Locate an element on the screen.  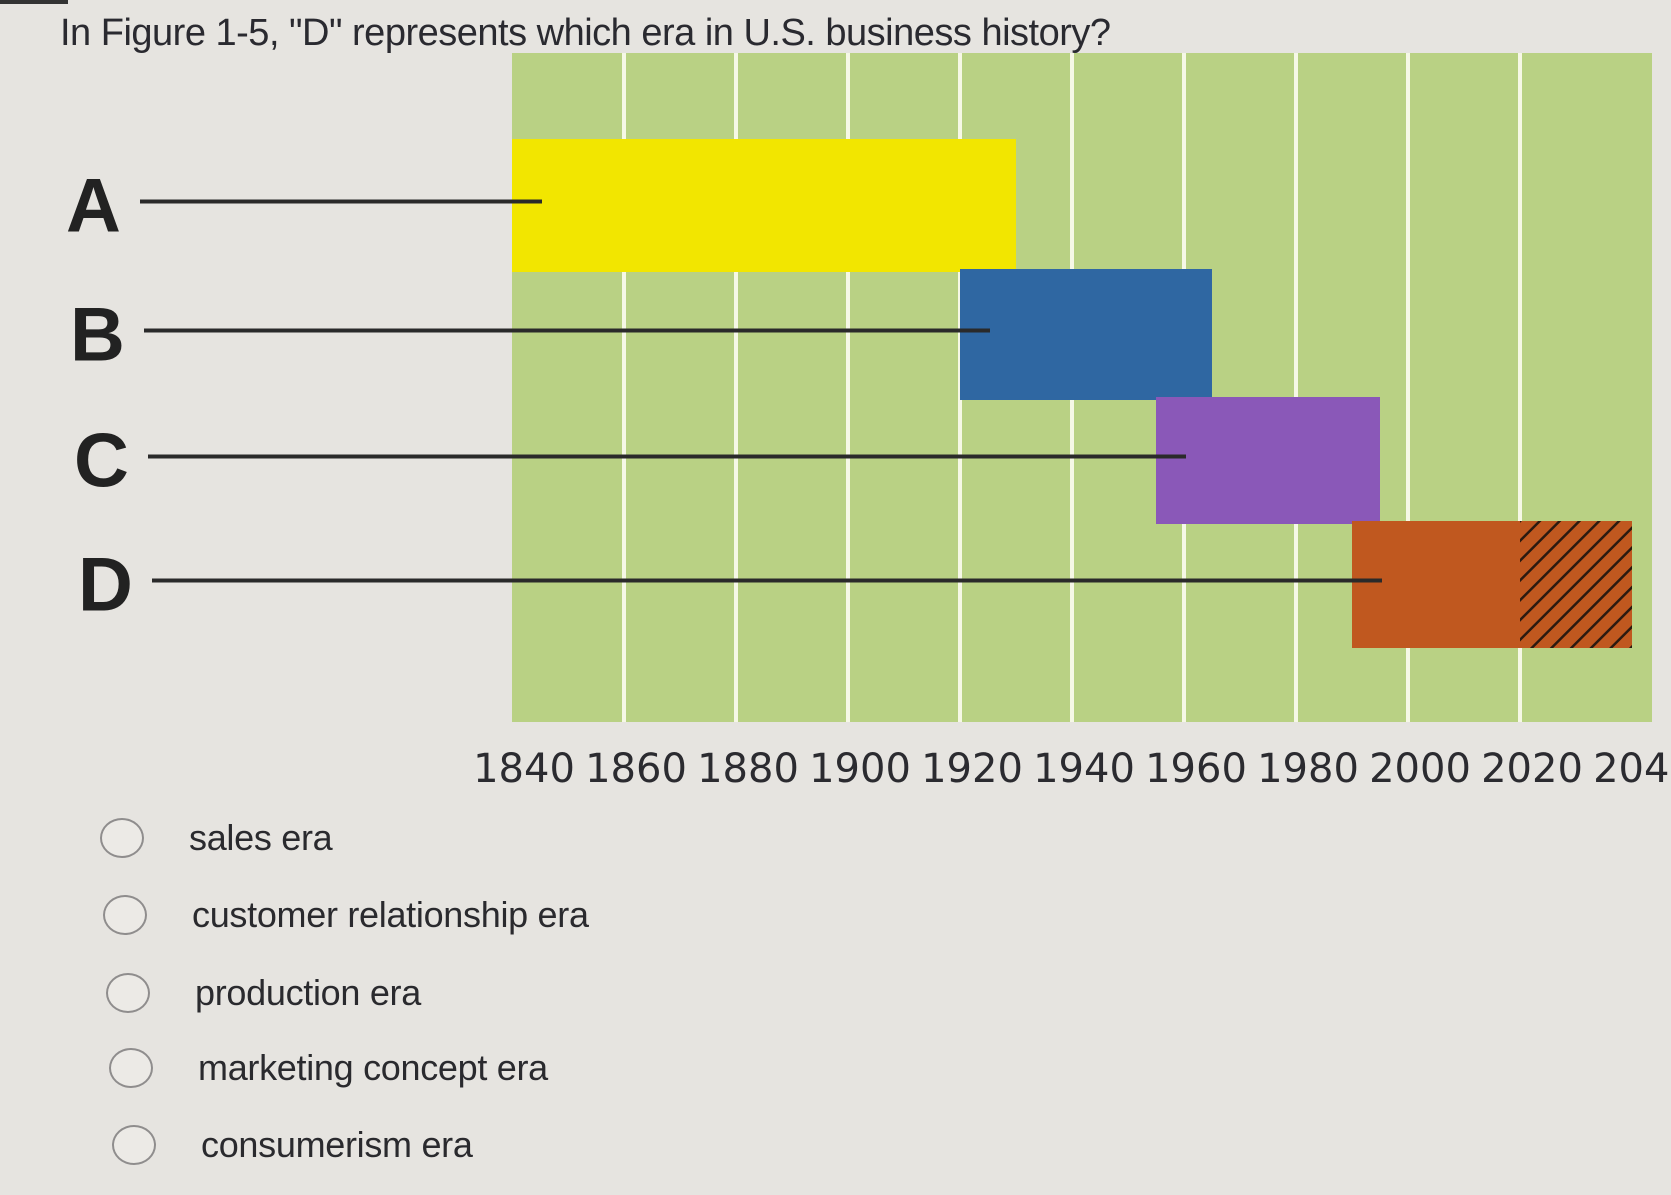
answer-option-label: customer relationship era is located at coordinates (390, 914).